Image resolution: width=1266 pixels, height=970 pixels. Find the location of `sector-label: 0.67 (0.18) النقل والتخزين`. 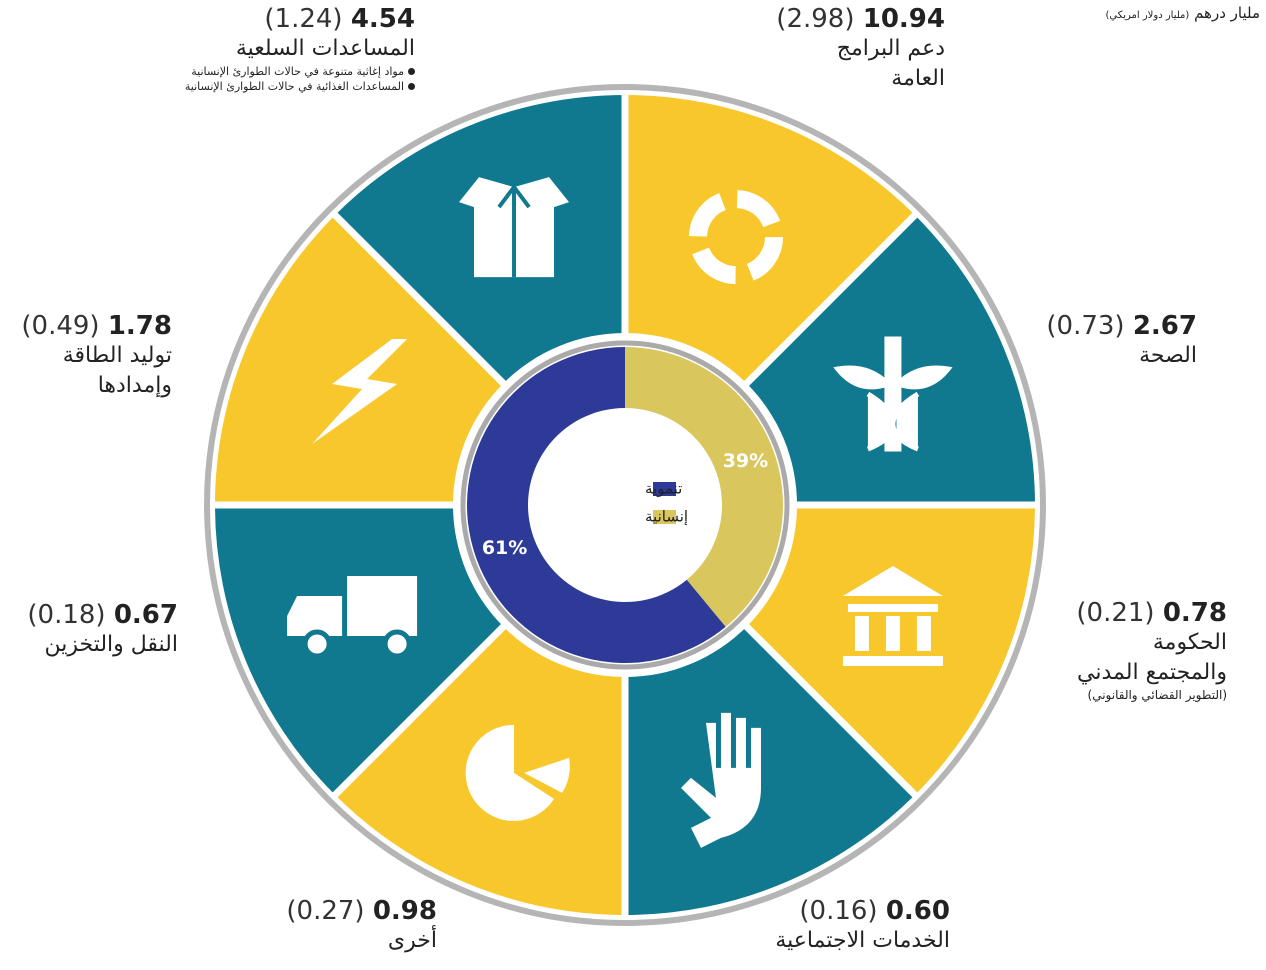

sector-label: 0.67 (0.18) النقل والتخزين is located at coordinates (102, 630).